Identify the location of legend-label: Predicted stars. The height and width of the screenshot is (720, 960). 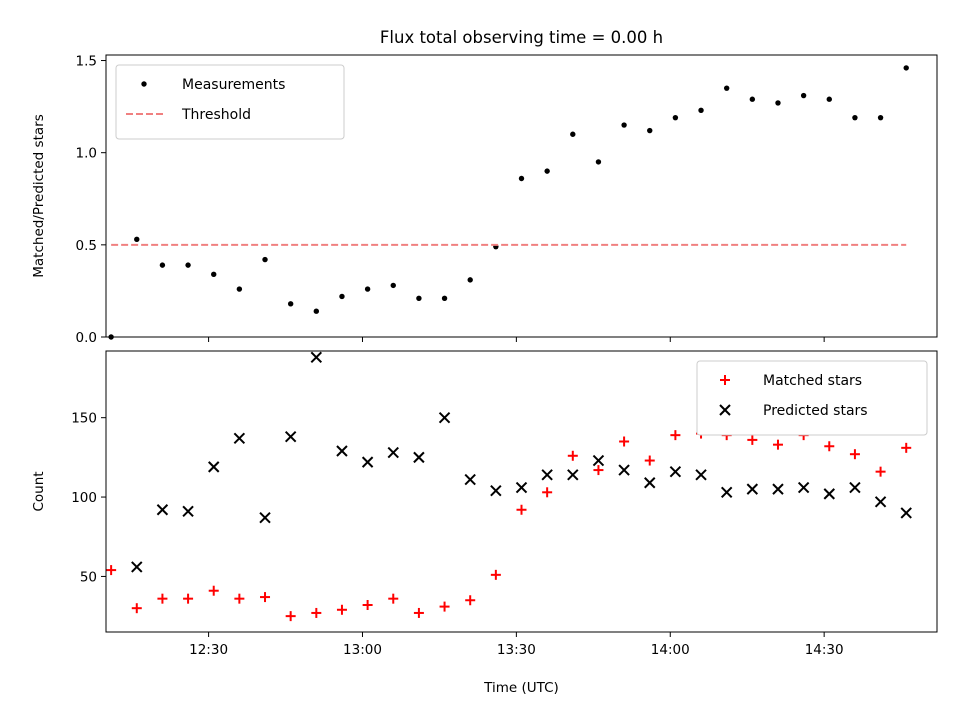
(815, 411).